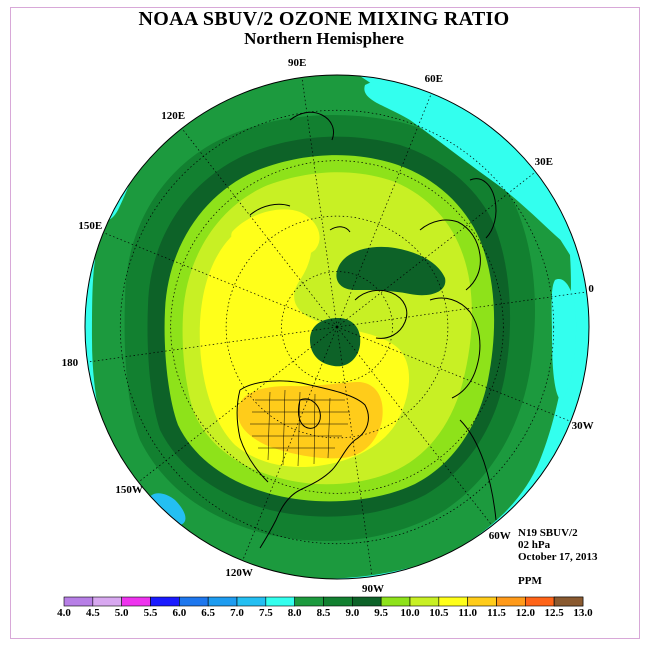  Describe the element at coordinates (300, 428) in the screenshot. I see `state-borders` at that location.